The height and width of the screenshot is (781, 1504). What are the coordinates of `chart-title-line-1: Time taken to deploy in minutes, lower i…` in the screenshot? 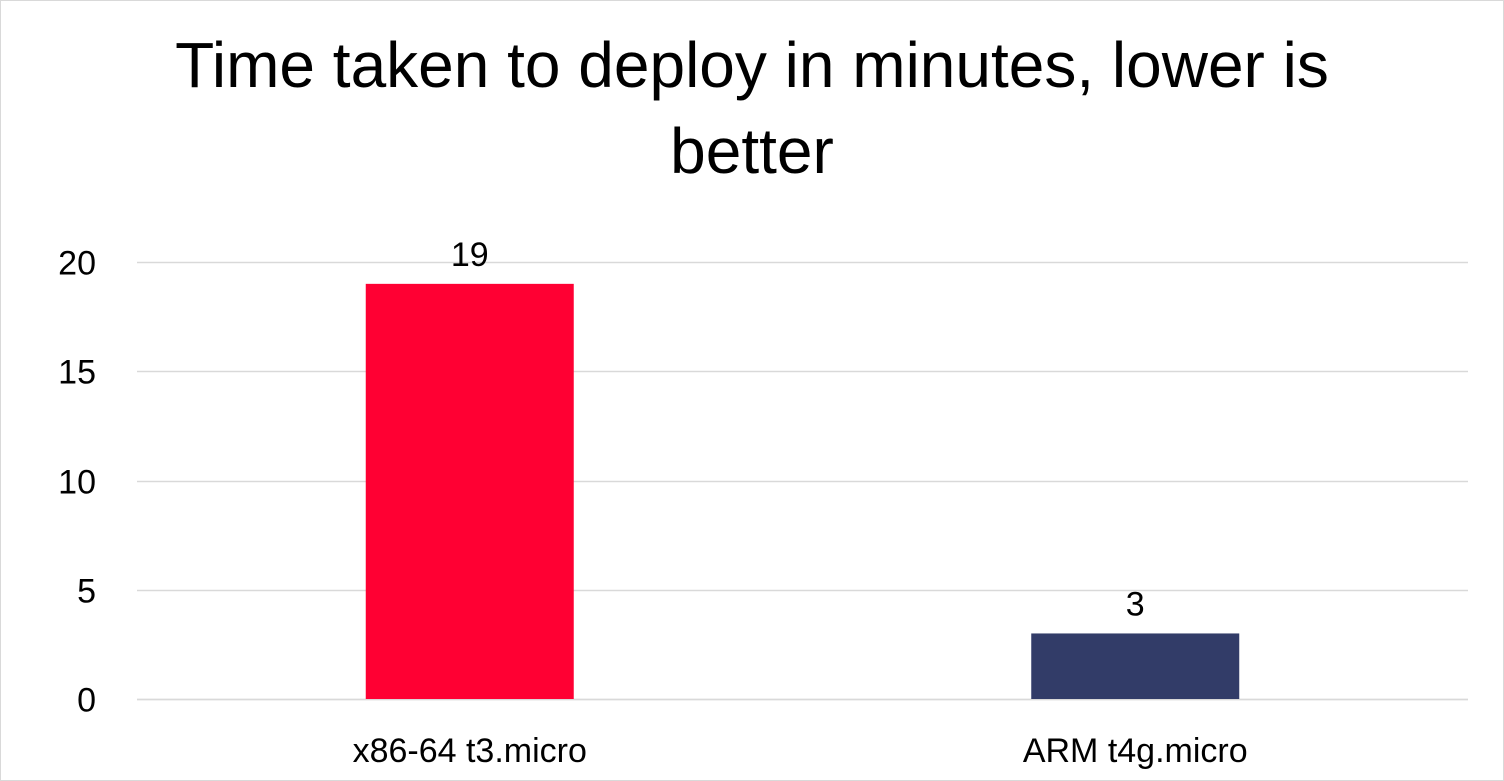 It's located at (752, 65).